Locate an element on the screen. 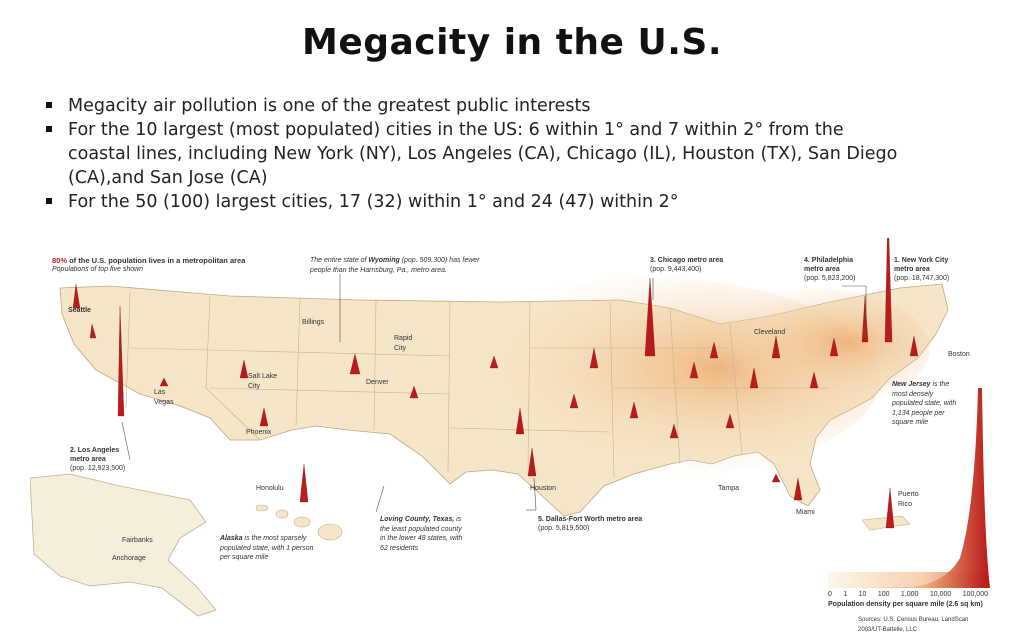 The height and width of the screenshot is (640, 1024). losangeles-label: 2. Los Angeles is located at coordinates (95, 450).